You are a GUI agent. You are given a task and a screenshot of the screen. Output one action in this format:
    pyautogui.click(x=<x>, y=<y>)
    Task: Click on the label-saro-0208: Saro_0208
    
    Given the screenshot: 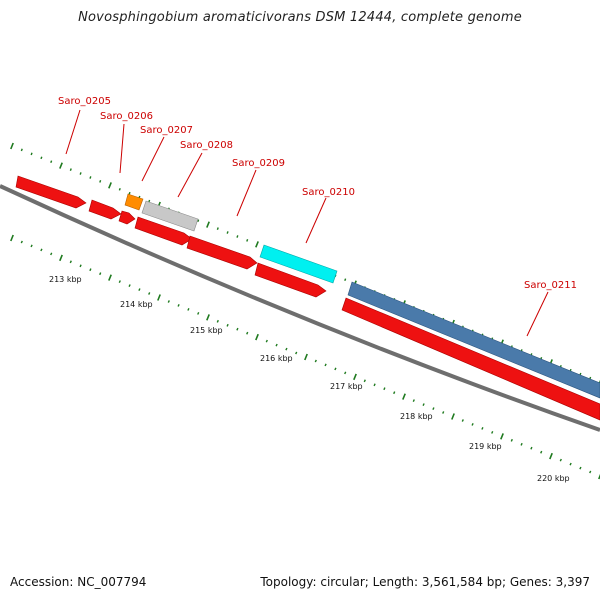 What is the action you would take?
    pyautogui.click(x=206, y=145)
    